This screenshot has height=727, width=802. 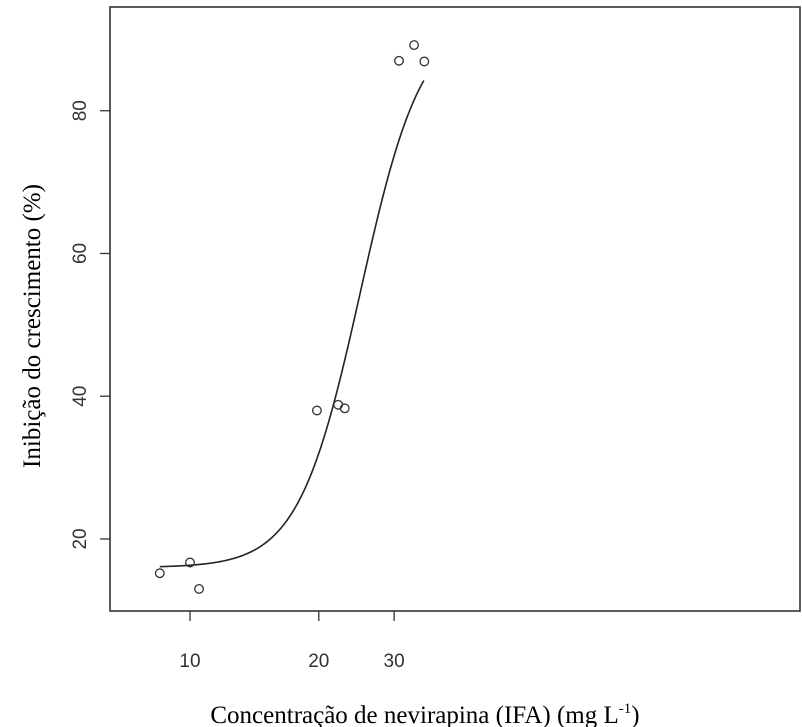 What do you see at coordinates (80, 396) in the screenshot?
I see `y-tick-label: 40` at bounding box center [80, 396].